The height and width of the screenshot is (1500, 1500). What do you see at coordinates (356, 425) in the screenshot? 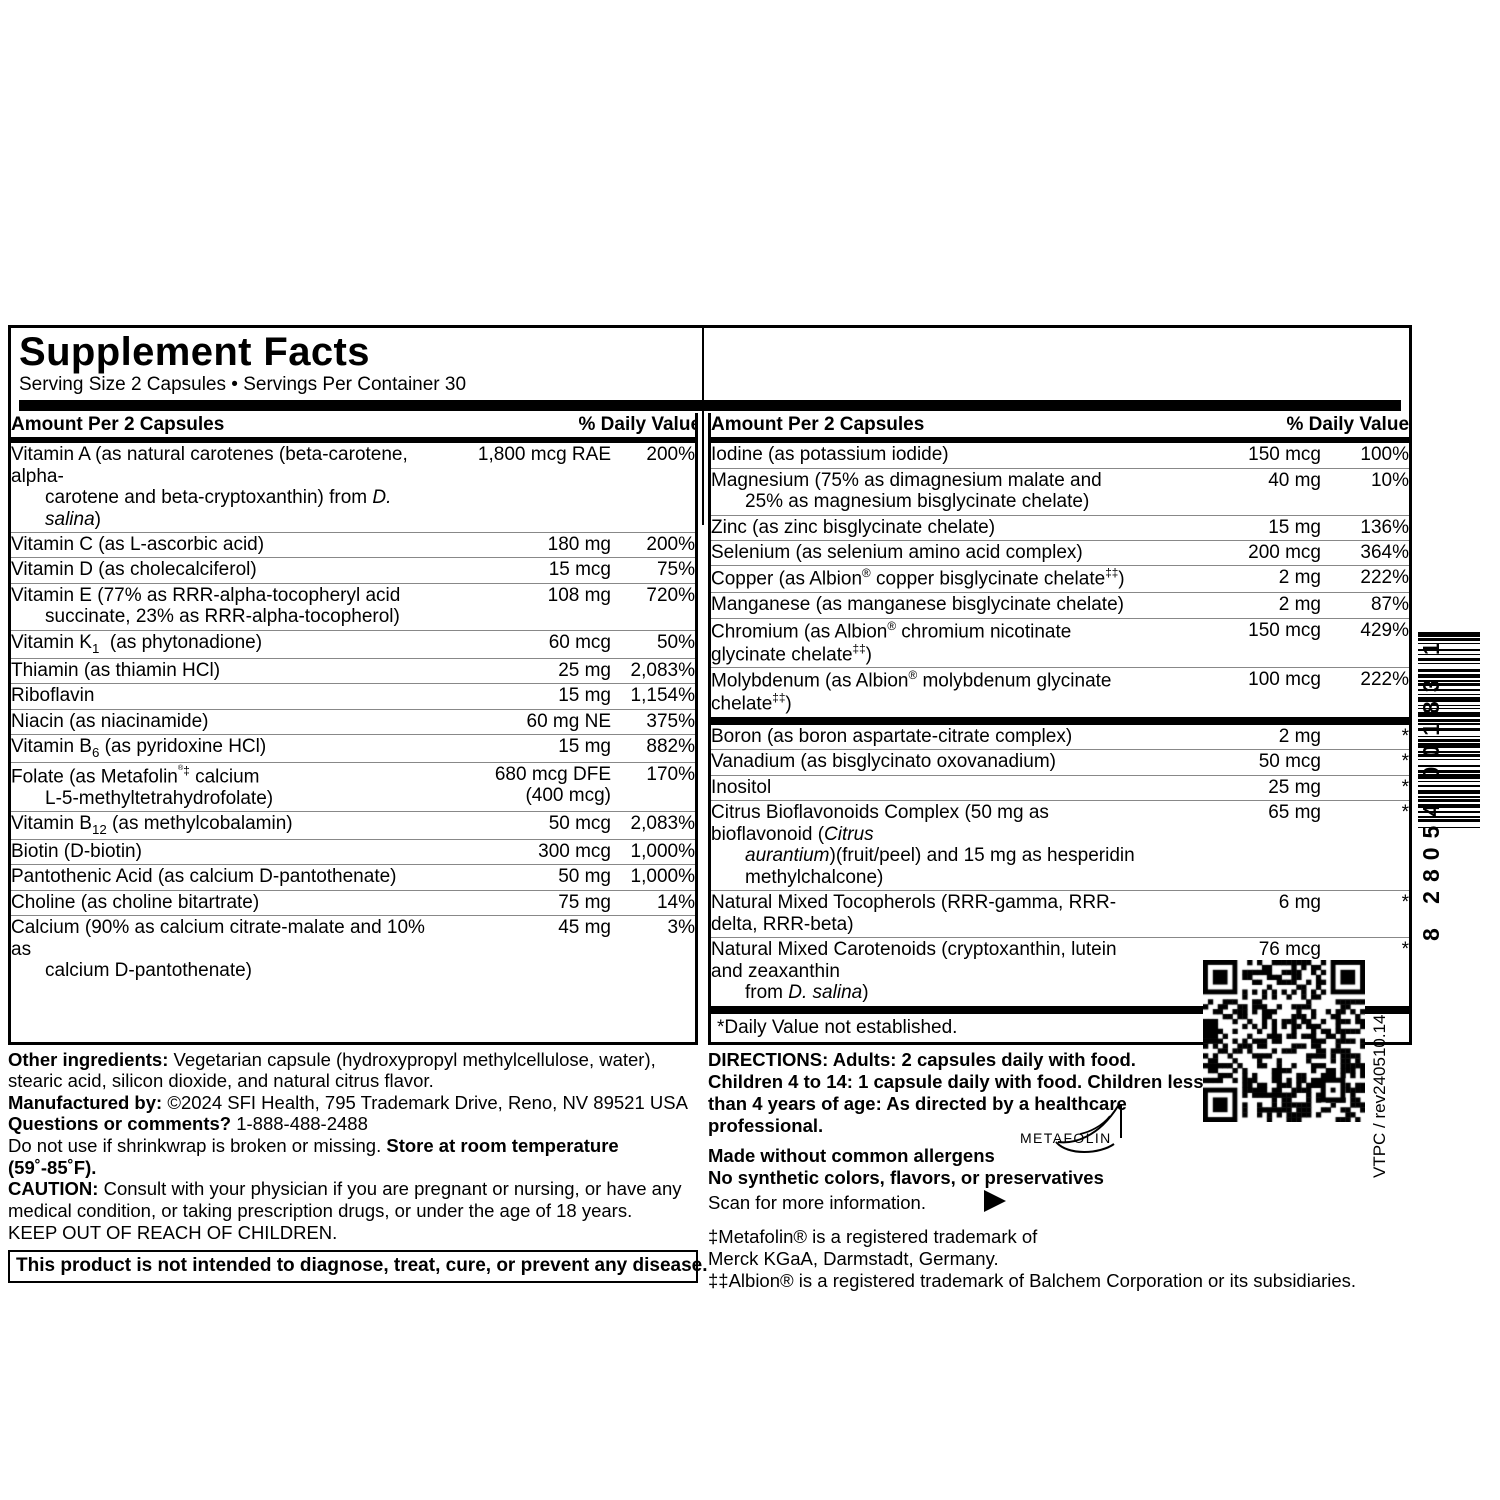
I see `table-header-row: Amount Per 2 Capsules % Daily Value` at bounding box center [356, 425].